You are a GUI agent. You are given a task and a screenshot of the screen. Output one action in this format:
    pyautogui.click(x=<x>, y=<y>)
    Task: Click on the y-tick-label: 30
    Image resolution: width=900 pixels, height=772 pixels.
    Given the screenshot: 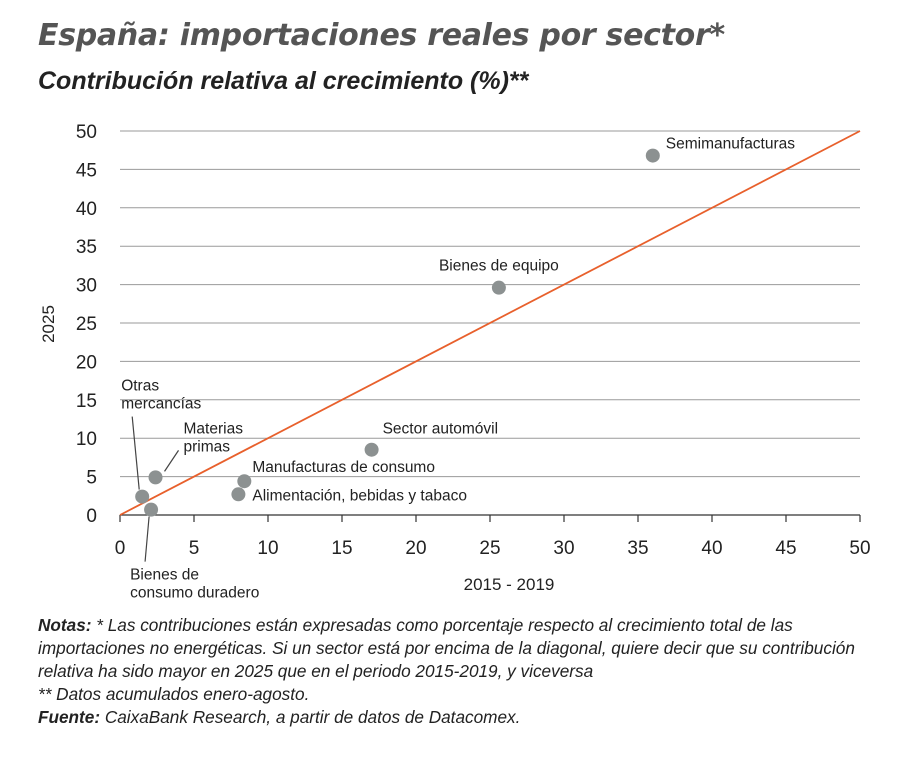 What is the action you would take?
    pyautogui.click(x=86, y=286)
    